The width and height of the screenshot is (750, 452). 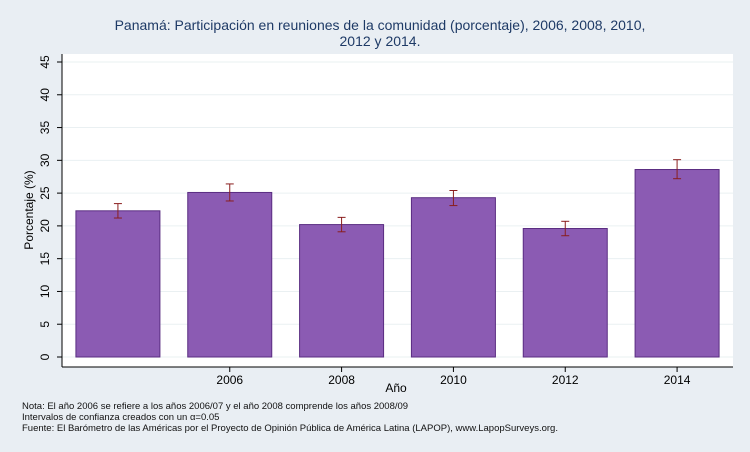 What do you see at coordinates (565, 380) in the screenshot?
I see `x-tick-label: 2012` at bounding box center [565, 380].